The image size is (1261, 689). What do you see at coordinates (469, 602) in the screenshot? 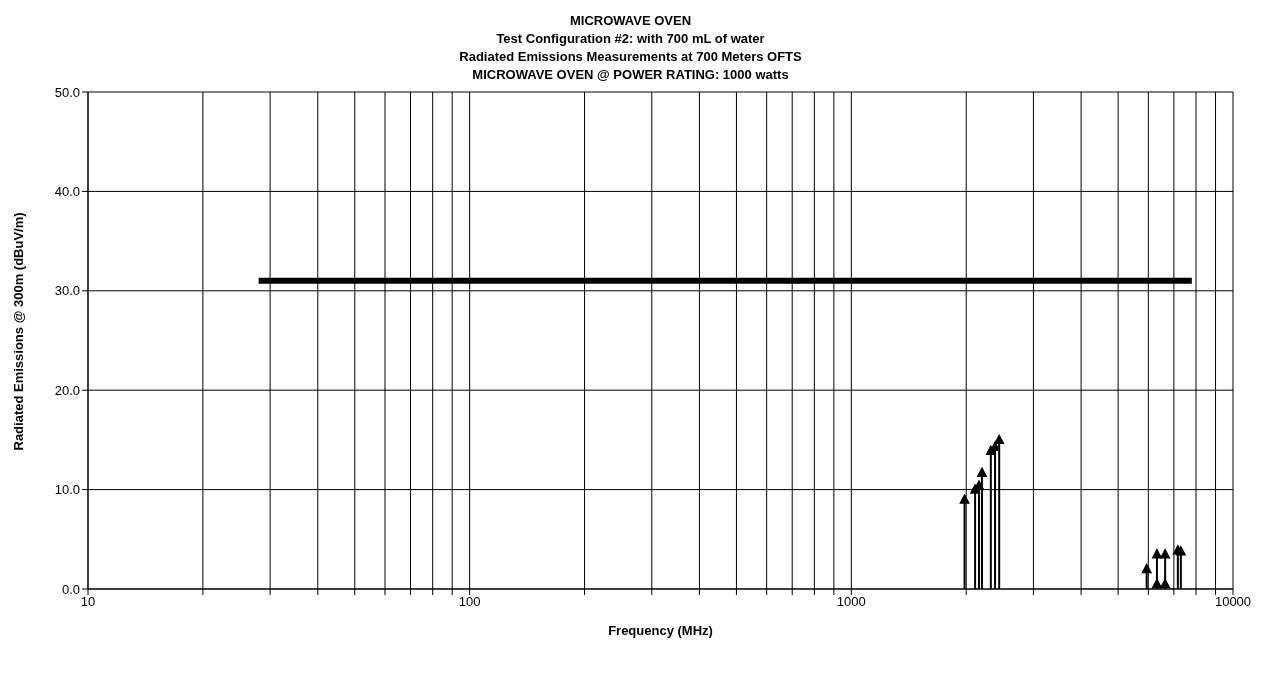
I see `x-tick-label: 100` at bounding box center [469, 602].